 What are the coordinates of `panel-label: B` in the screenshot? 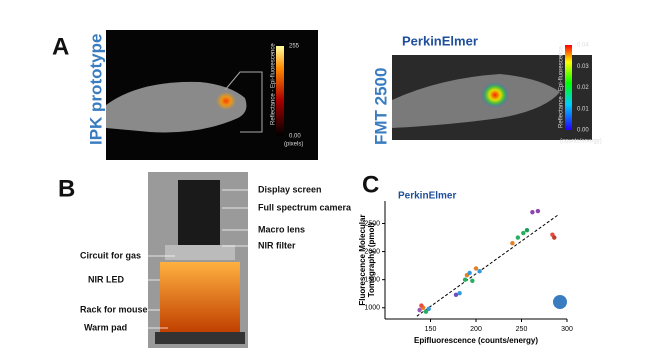 It's located at (66, 188).